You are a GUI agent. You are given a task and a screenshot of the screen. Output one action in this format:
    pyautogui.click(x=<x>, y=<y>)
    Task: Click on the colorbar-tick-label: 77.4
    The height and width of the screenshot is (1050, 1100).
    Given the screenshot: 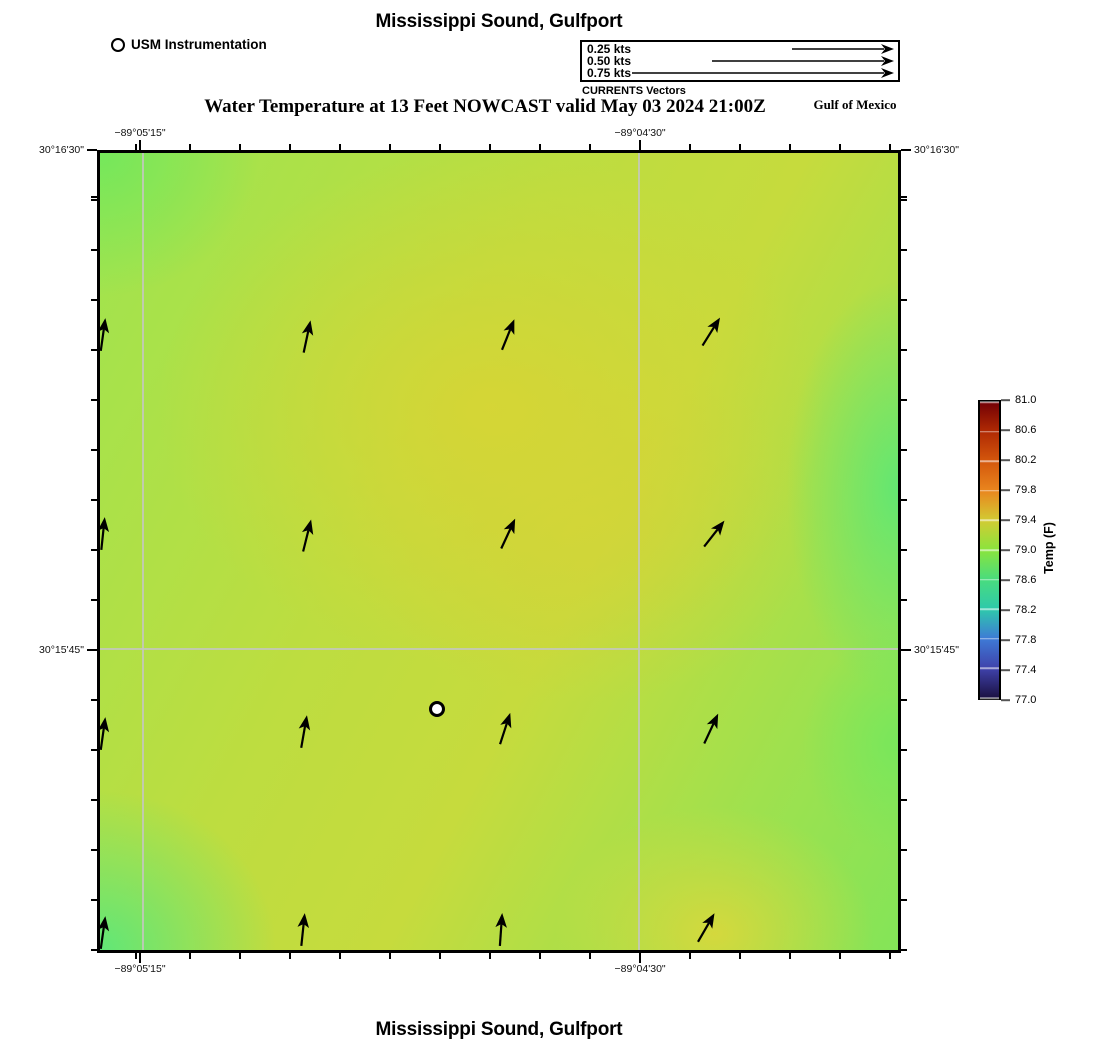 What is the action you would take?
    pyautogui.click(x=1026, y=670)
    